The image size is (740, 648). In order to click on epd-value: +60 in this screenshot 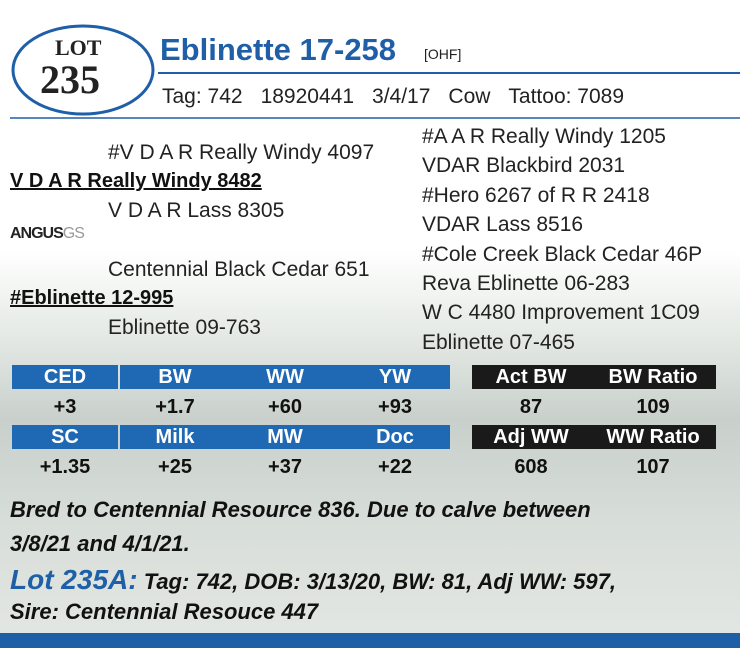, I will do `click(285, 407)`.